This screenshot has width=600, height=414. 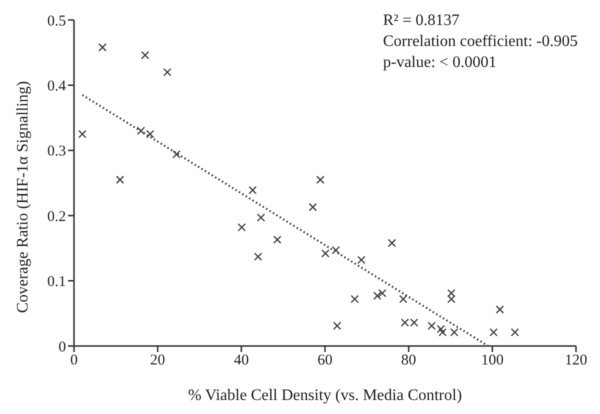 What do you see at coordinates (74, 360) in the screenshot?
I see `x-tick-label: 0` at bounding box center [74, 360].